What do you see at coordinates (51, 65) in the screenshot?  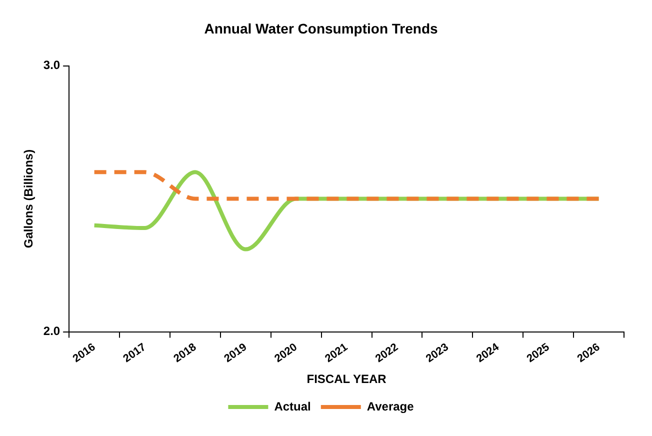 I see `y-tick-label: 3.0` at bounding box center [51, 65].